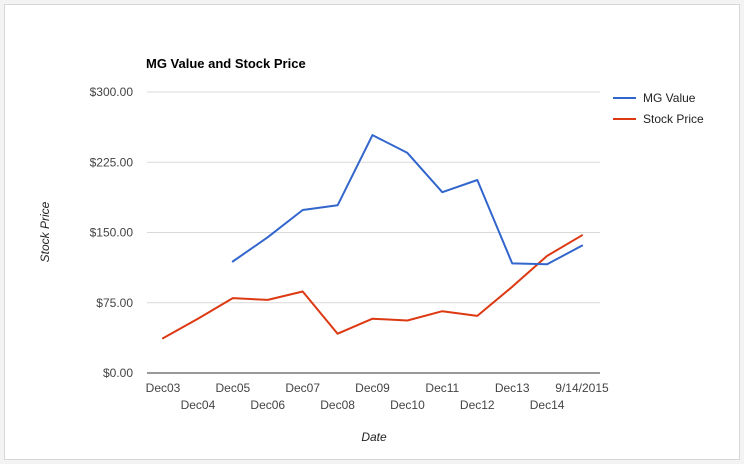 Image resolution: width=744 pixels, height=464 pixels. I want to click on x-tick-label: Dec13, so click(512, 388).